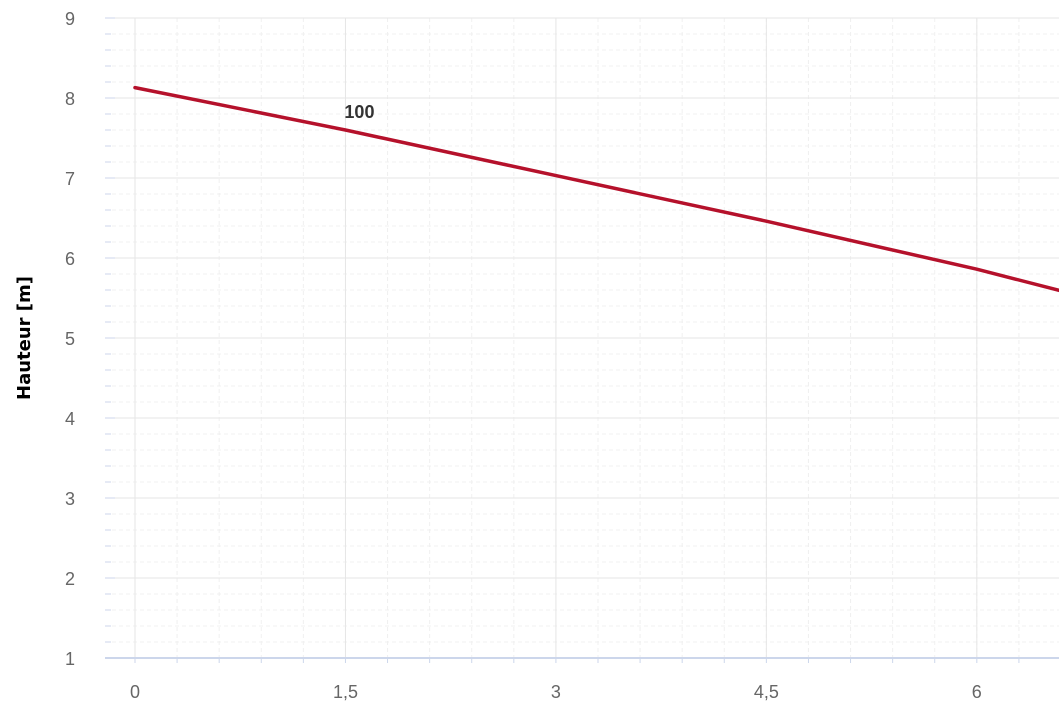  I want to click on y-tick-label: 7, so click(70, 179).